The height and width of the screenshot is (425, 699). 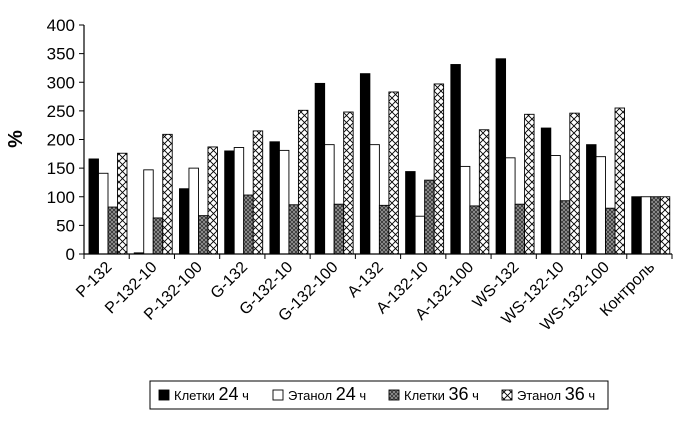 What do you see at coordinates (61, 25) in the screenshot?
I see `y-tick-label: 400` at bounding box center [61, 25].